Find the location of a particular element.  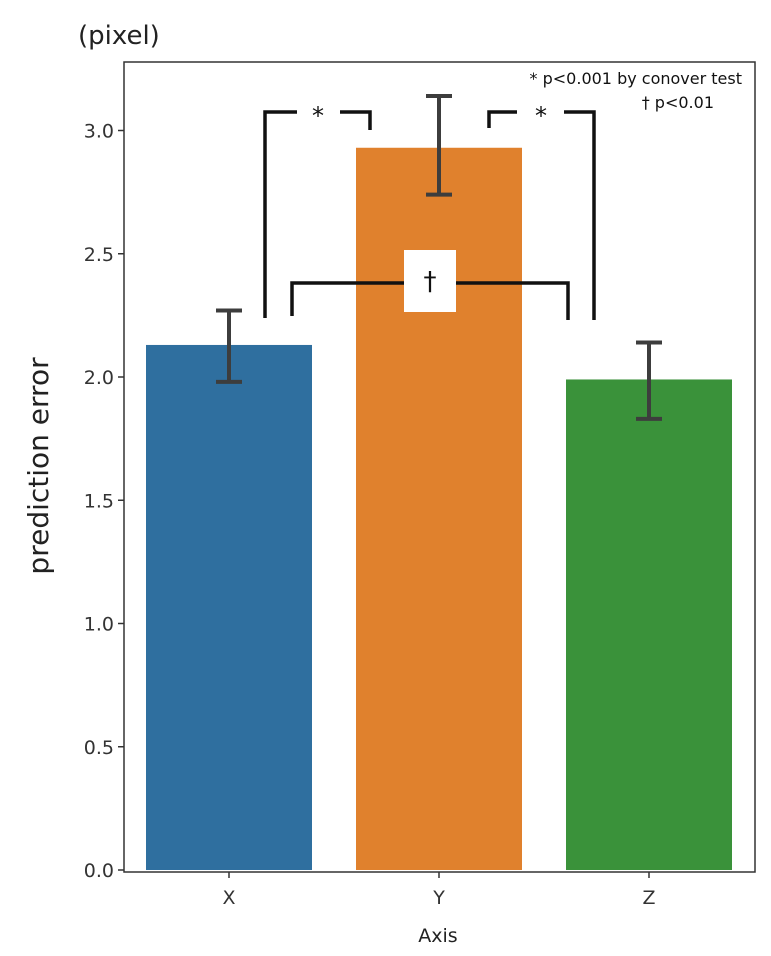

y-tick-label: 1.5 is located at coordinates (99, 501).